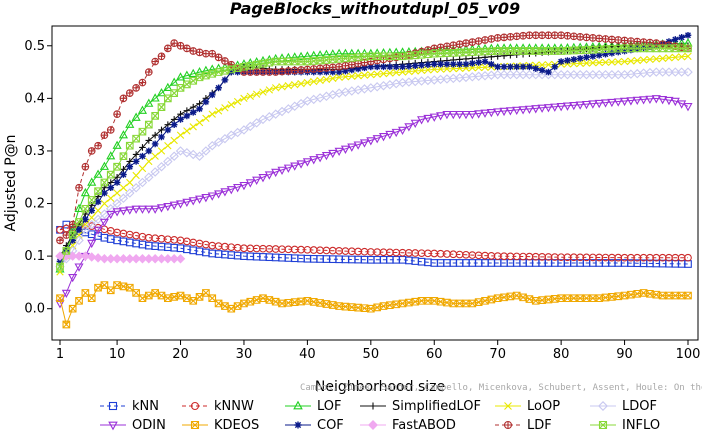  I want to click on legend-marker-fastabod, so click(373, 425).